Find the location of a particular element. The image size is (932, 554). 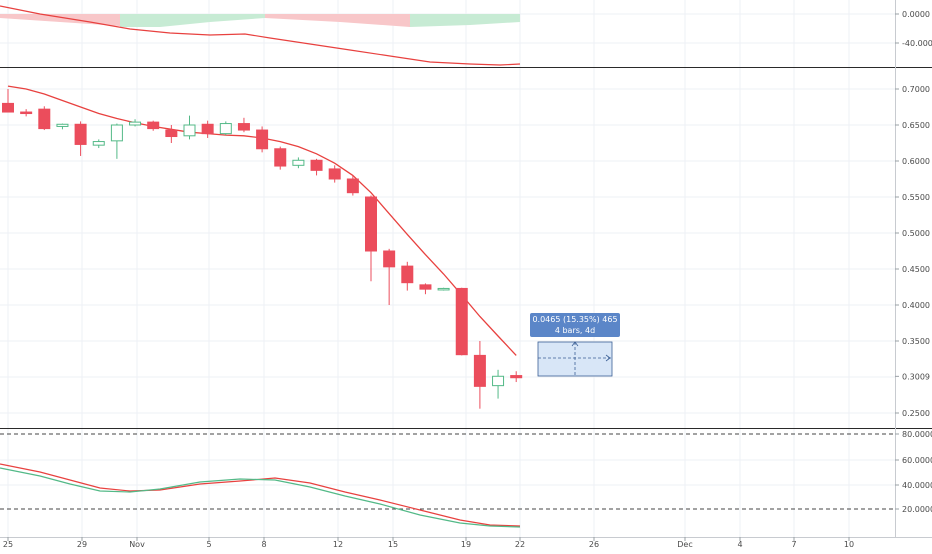

time-axis-label: 22 is located at coordinates (520, 544).